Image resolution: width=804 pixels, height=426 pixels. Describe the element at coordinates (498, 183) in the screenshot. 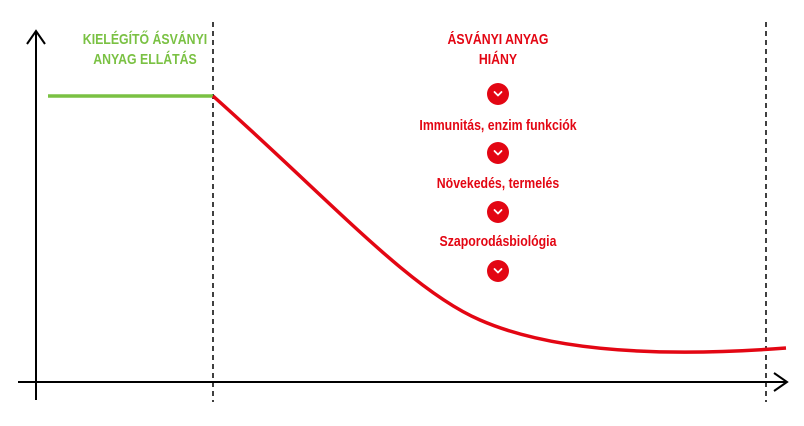

I see `deficiency-step-growth: Növekedés, termelés` at that location.